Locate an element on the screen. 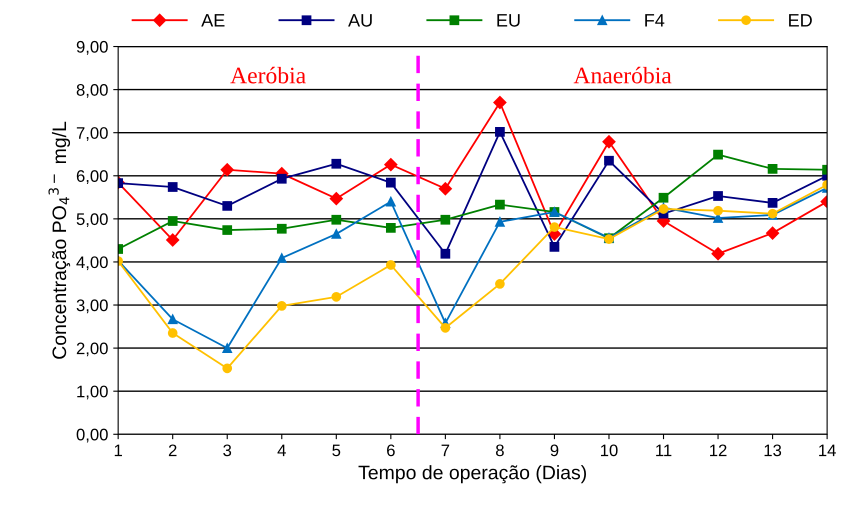 The width and height of the screenshot is (844, 517). y-tick-label: 6,00 is located at coordinates (92, 177).